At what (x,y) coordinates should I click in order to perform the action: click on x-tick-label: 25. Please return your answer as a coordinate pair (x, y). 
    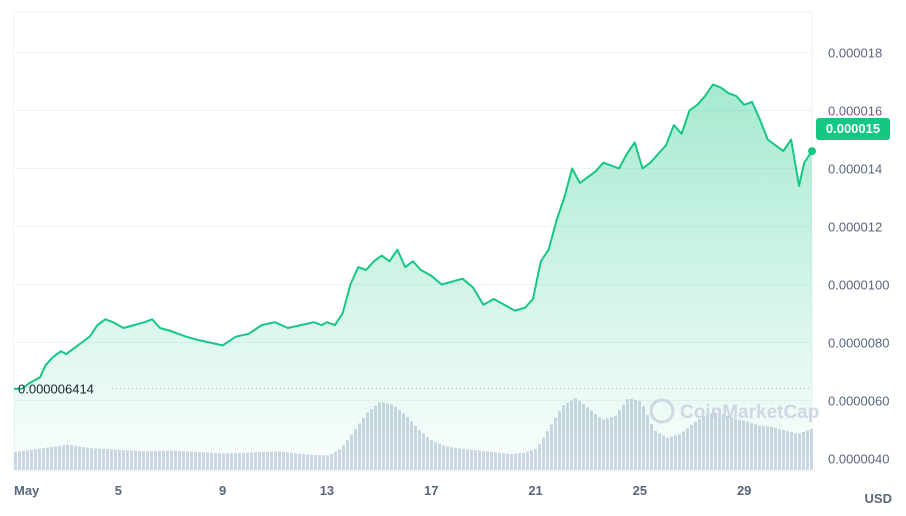
    Looking at the image, I should click on (640, 490).